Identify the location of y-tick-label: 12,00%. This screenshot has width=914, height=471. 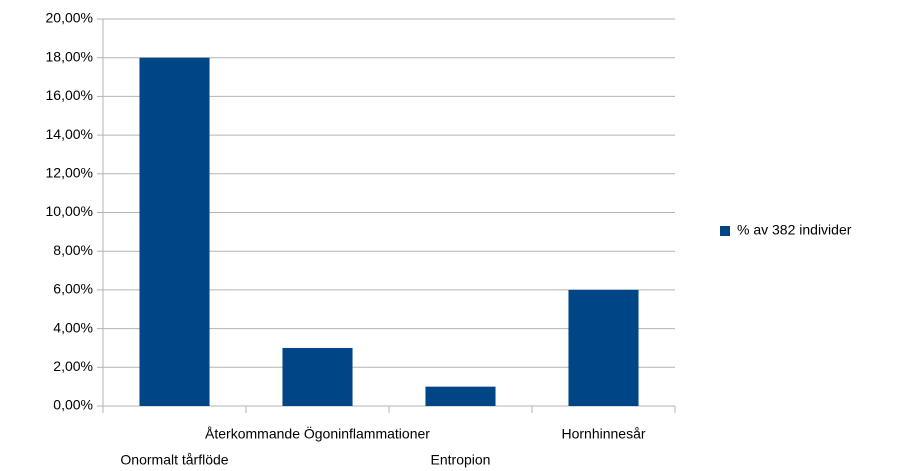
(69, 173).